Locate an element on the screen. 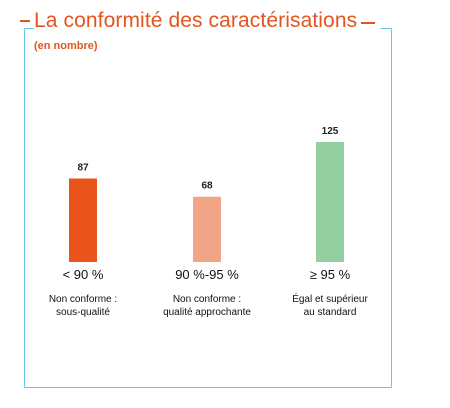 This screenshot has height=408, width=450. title-left-dash is located at coordinates (25, 21).